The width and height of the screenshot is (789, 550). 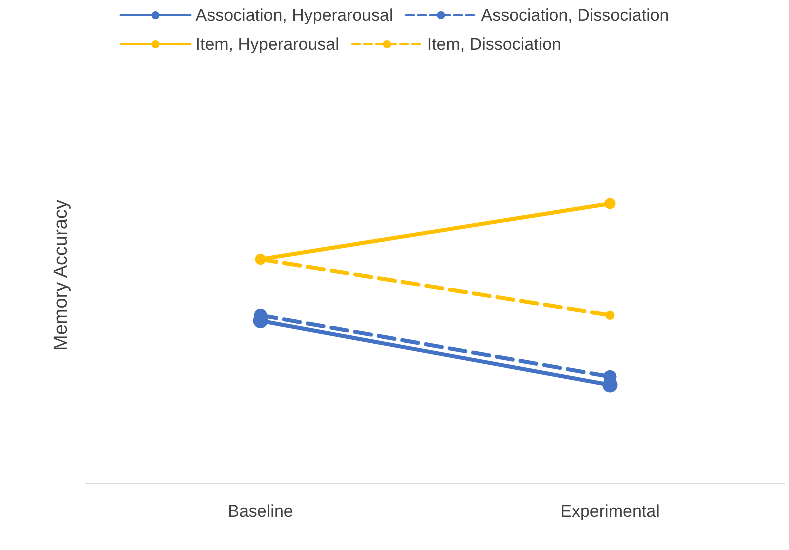 I want to click on x-tick-label: Baseline, so click(x=261, y=511).